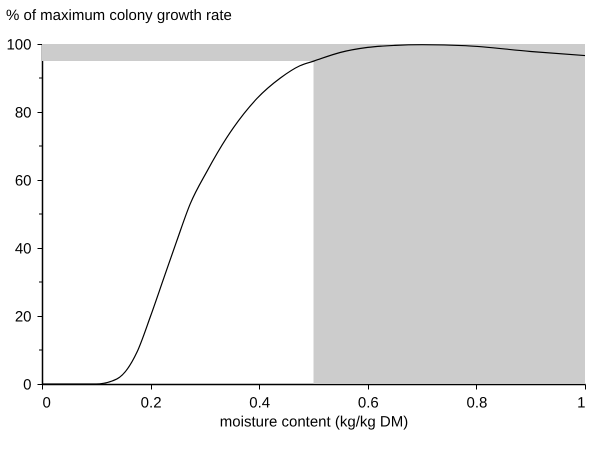  What do you see at coordinates (119, 15) in the screenshot?
I see `y-axis-title: % of maximum colony growth rate` at bounding box center [119, 15].